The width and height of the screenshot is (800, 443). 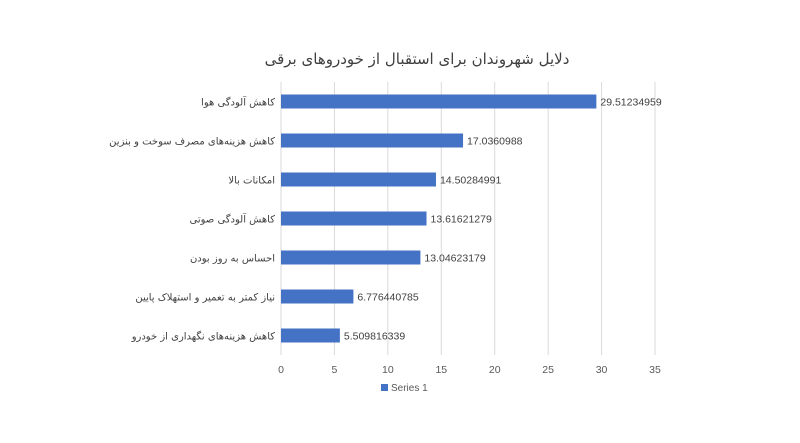 What do you see at coordinates (203, 337) in the screenshot?
I see `category-label: کاهش هزینه‌های نگهداری از خودرو` at bounding box center [203, 337].